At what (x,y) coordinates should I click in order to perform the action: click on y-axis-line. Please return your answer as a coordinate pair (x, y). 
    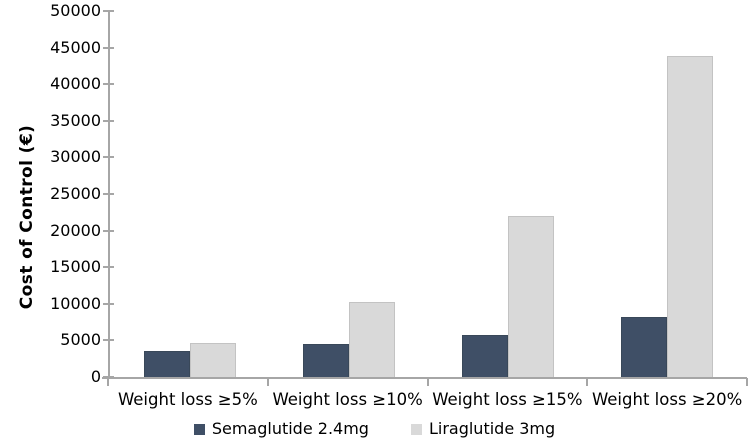
    Looking at the image, I should click on (109, 194).